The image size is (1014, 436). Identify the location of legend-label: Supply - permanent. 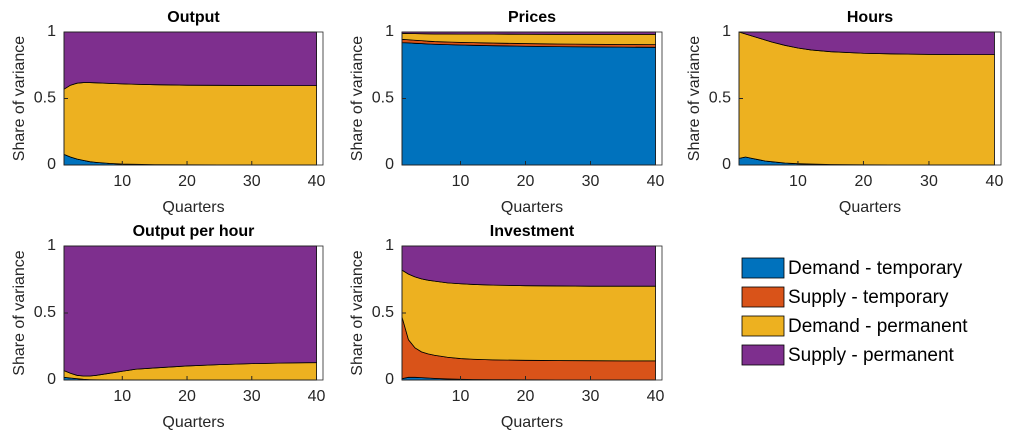
(871, 355).